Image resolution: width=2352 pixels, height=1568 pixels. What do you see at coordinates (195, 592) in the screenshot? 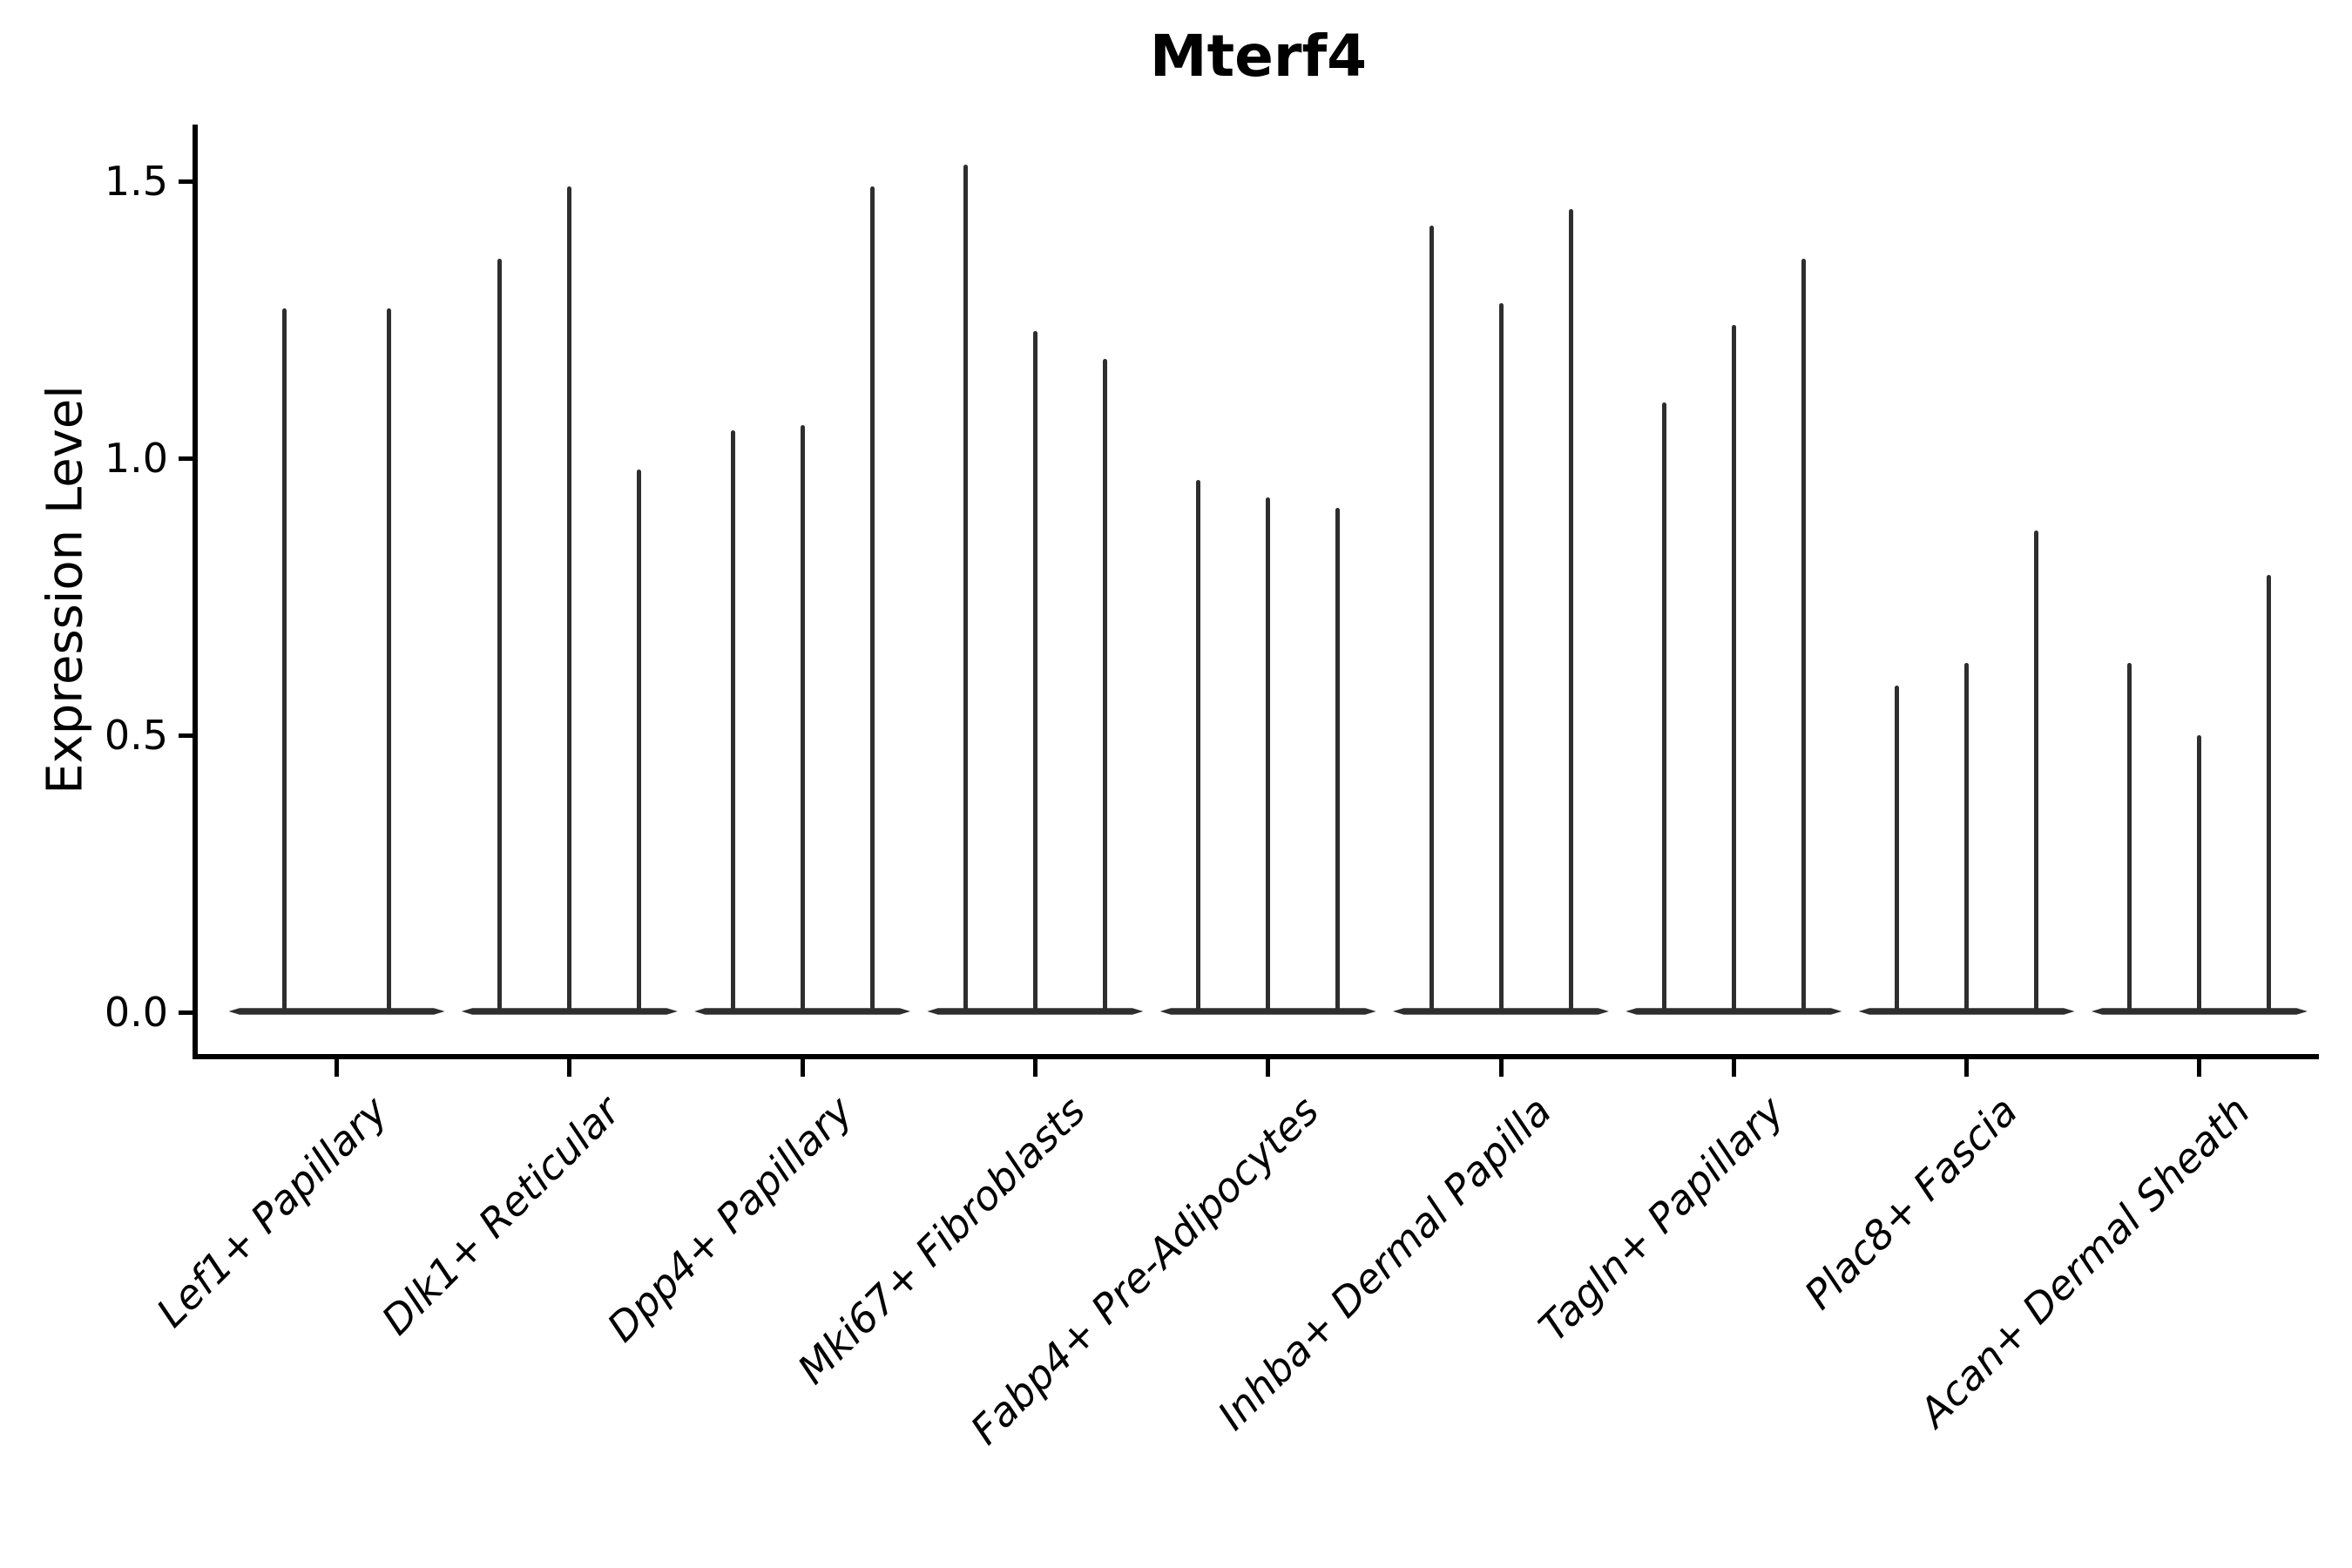
I see `y-axis-spine` at bounding box center [195, 592].